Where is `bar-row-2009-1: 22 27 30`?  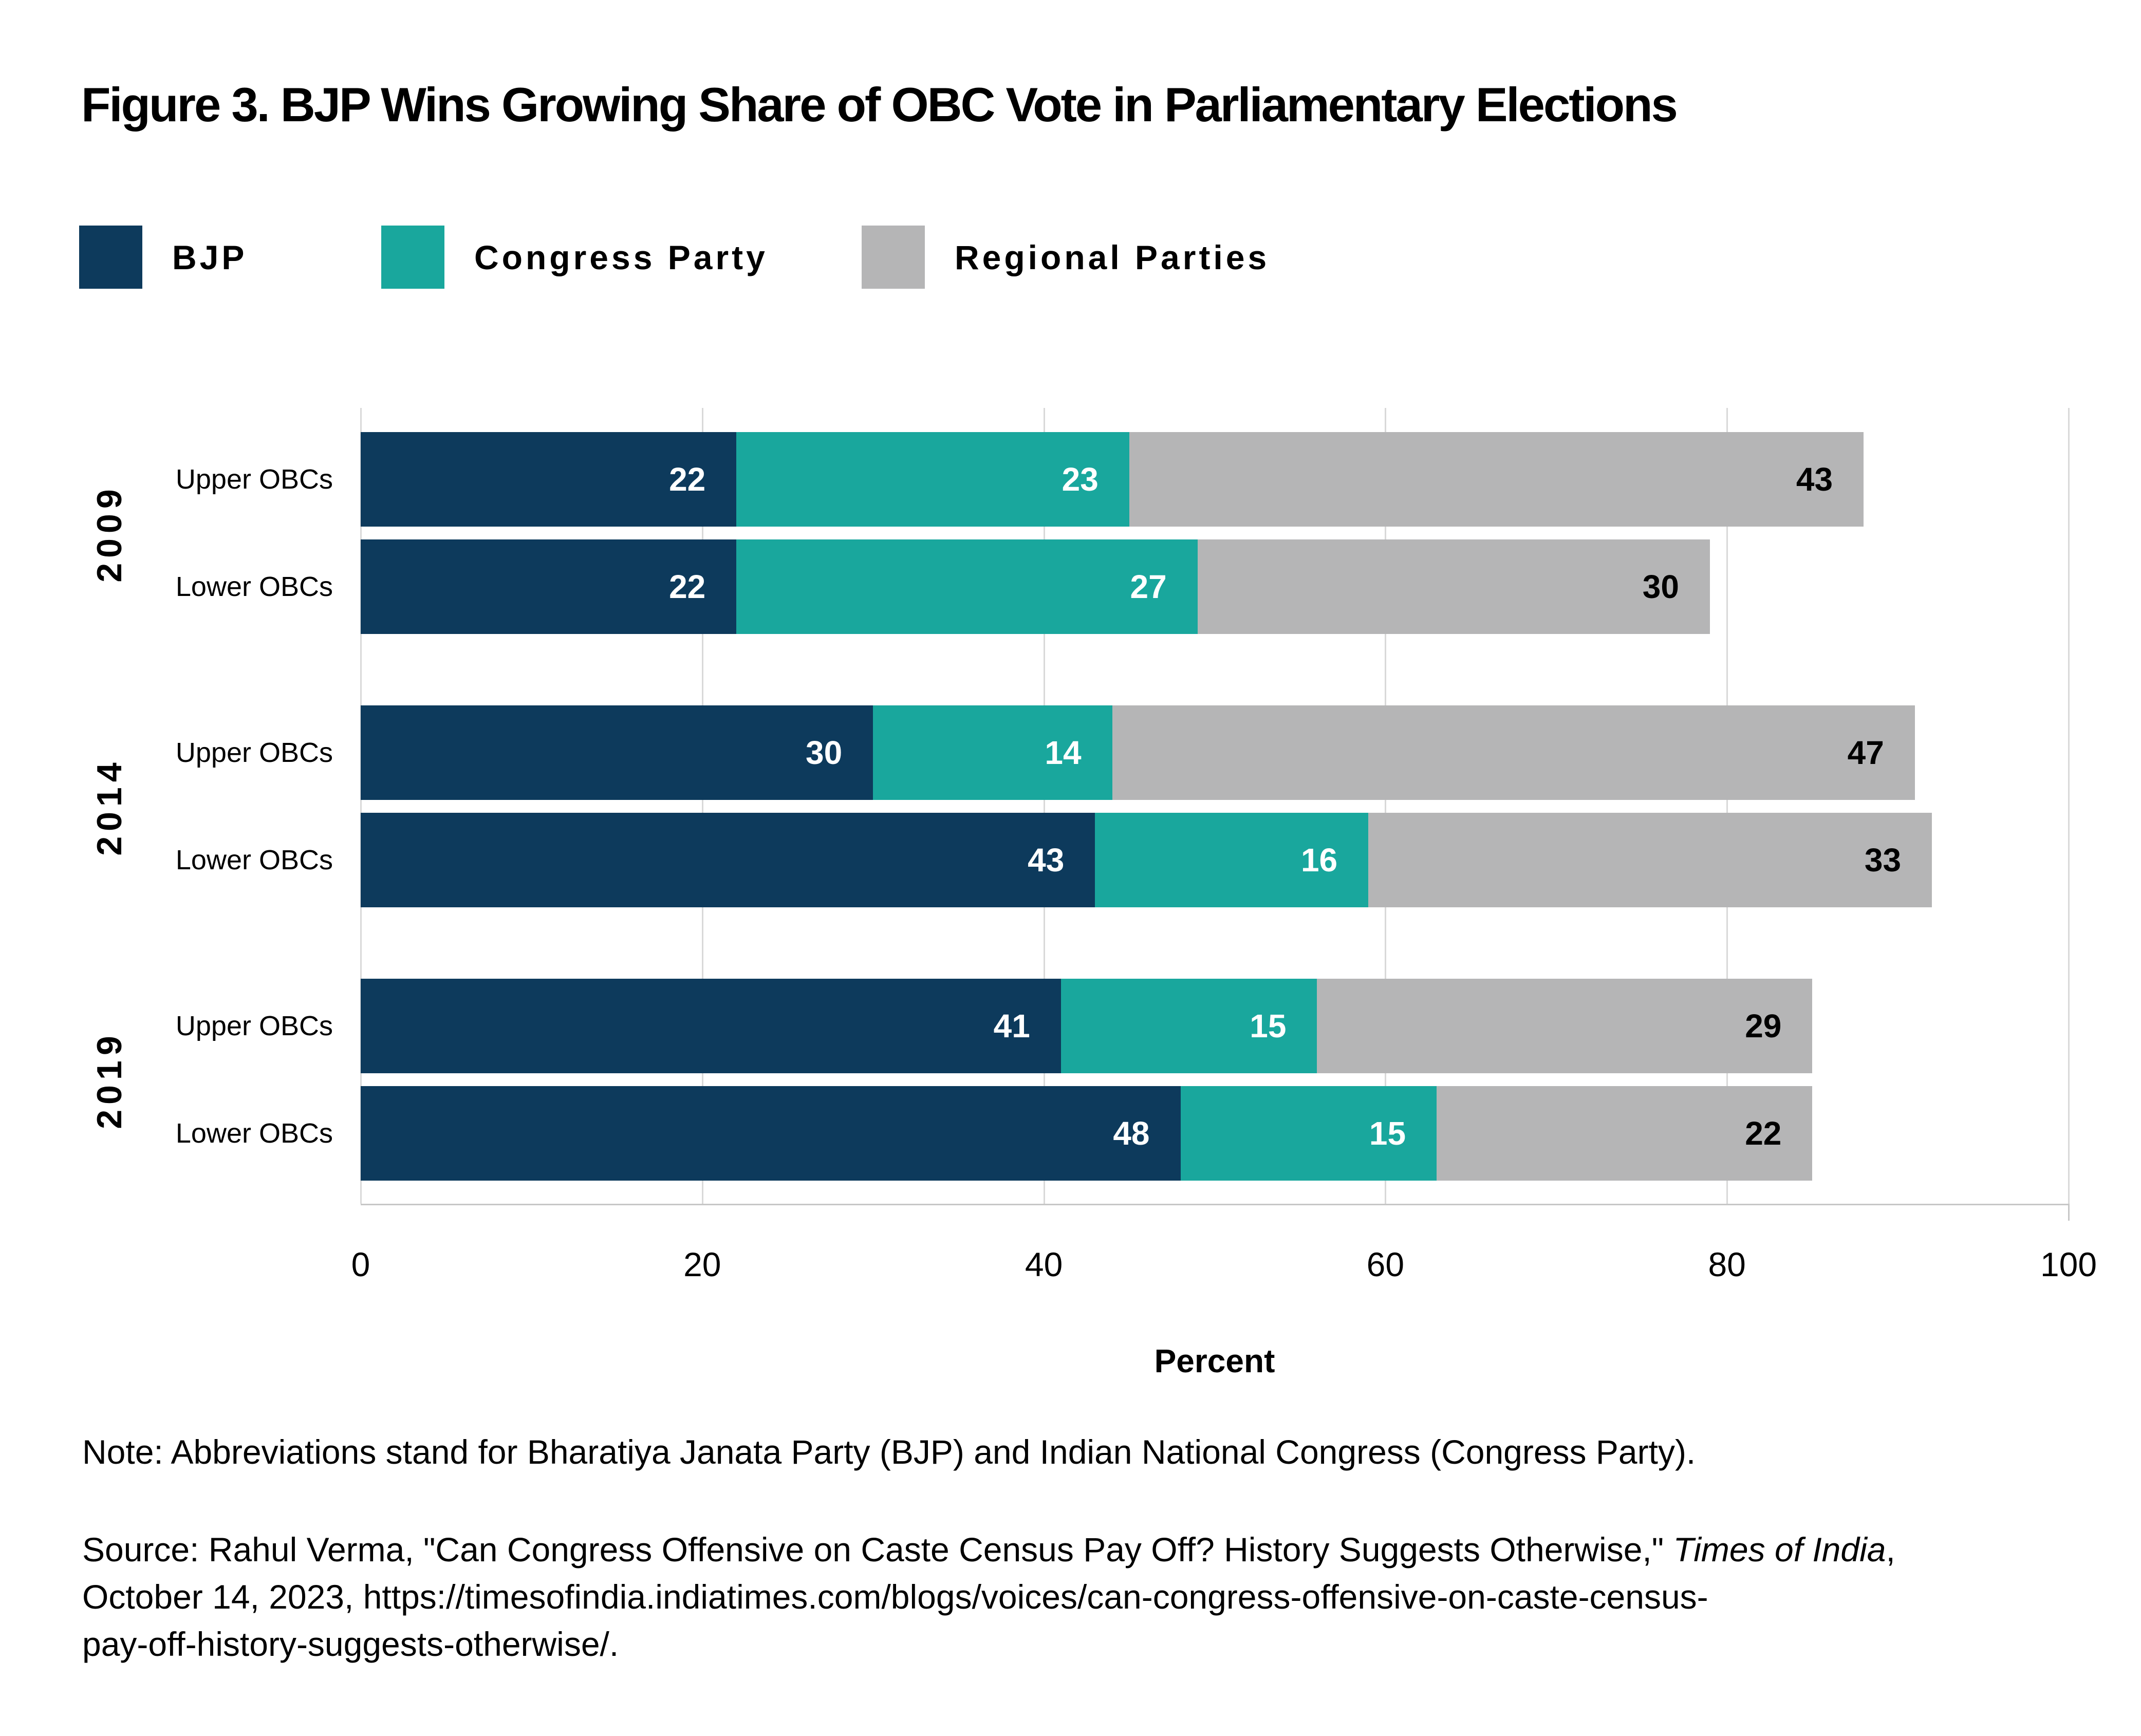 bar-row-2009-1: 22 27 30 is located at coordinates (1035, 586).